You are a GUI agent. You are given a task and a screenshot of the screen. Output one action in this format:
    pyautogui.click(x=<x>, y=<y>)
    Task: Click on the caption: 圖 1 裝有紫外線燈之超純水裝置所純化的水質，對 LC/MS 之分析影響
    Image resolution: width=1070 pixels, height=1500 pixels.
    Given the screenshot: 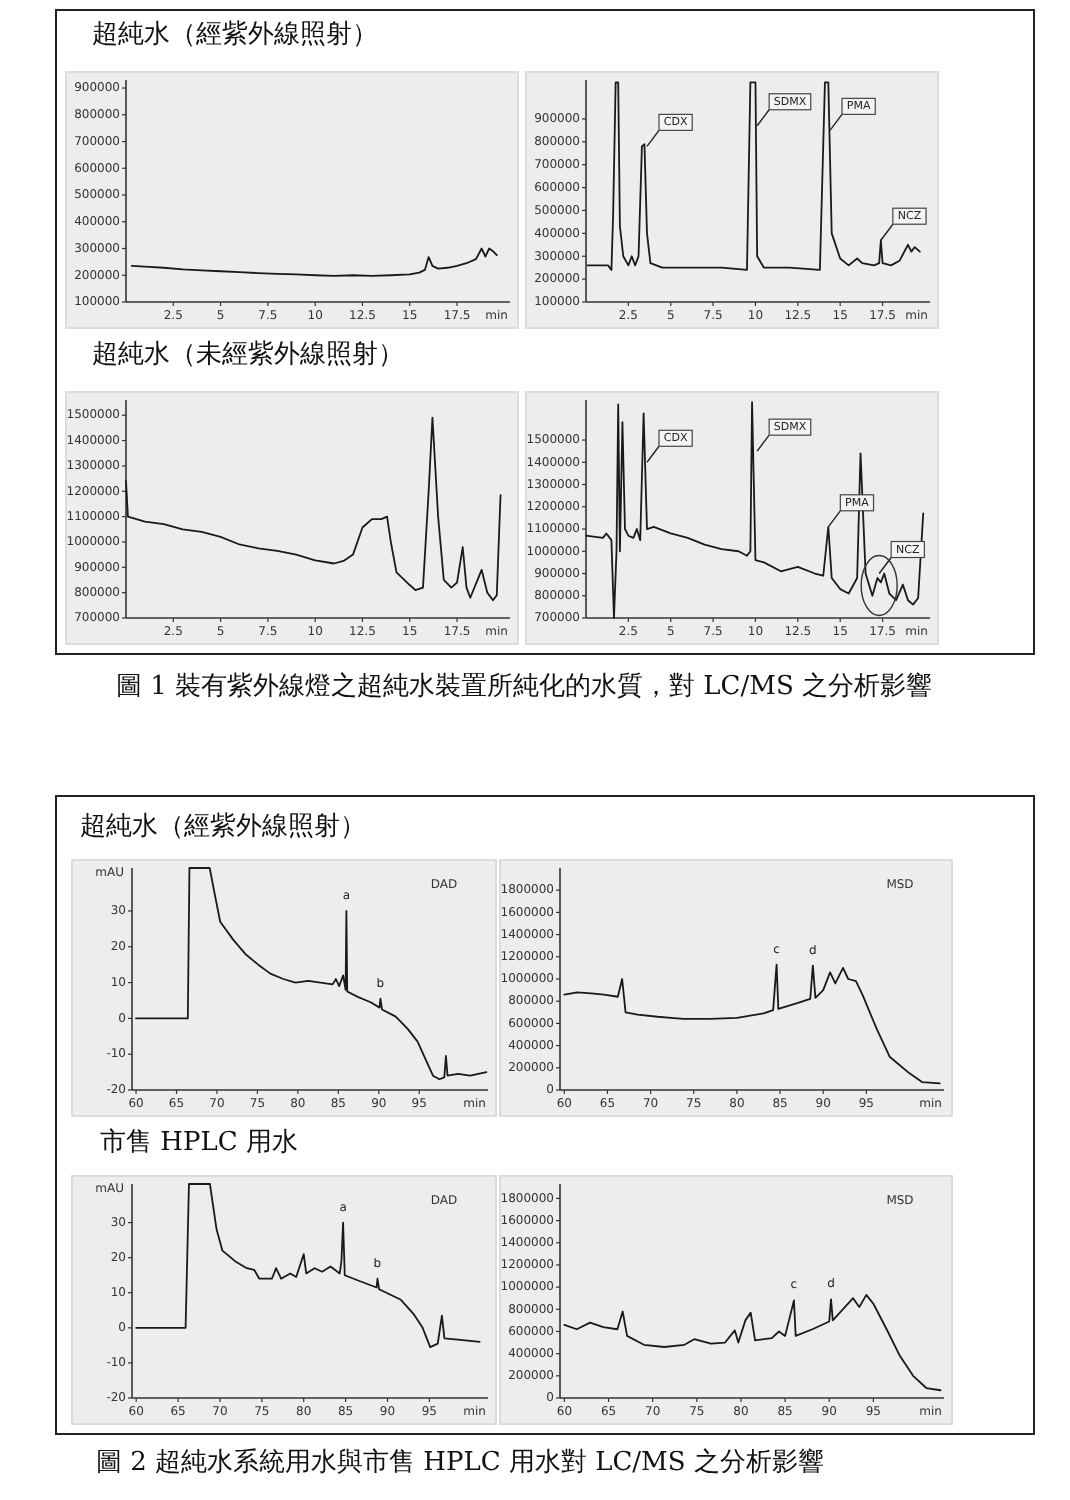 What is the action you would take?
    pyautogui.click(x=525, y=688)
    